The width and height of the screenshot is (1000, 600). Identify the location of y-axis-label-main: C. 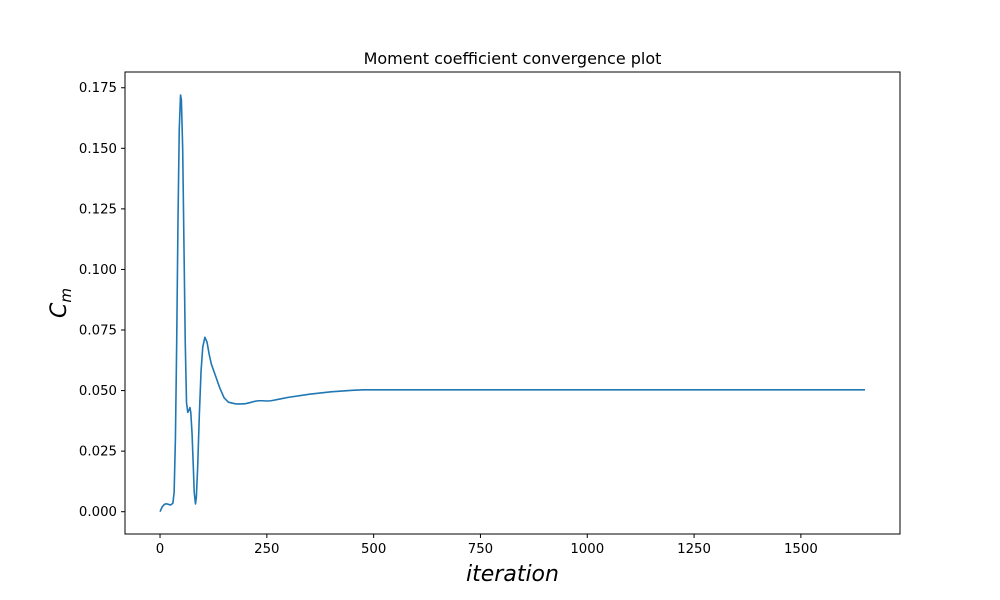
(59, 310).